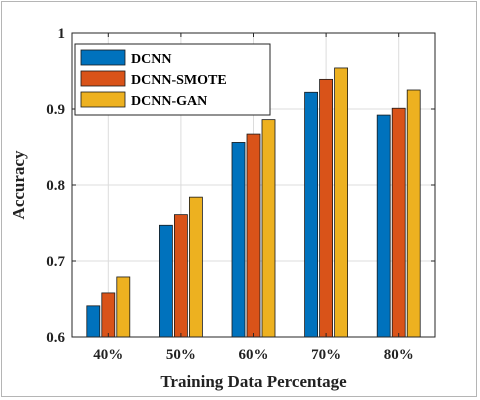  I want to click on bar-dcnn-smote-70pct, so click(326, 208).